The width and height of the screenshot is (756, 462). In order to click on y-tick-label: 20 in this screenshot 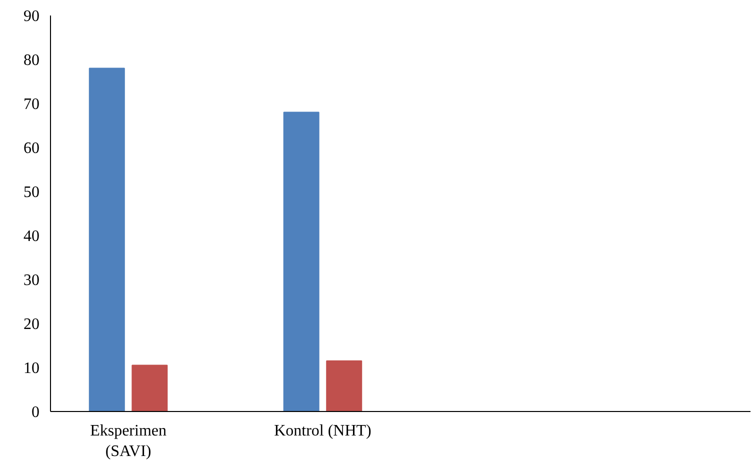, I will do `click(32, 324)`.